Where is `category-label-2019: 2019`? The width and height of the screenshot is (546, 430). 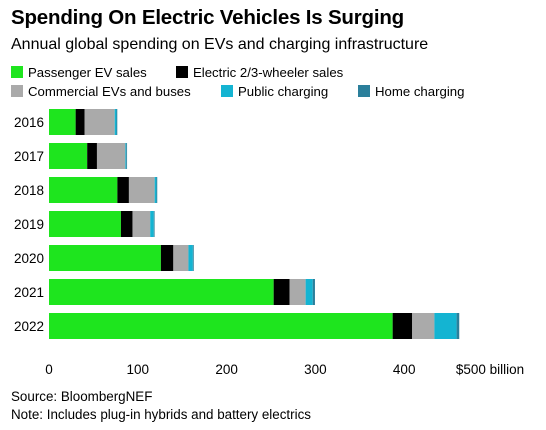 category-label-2019: 2019 is located at coordinates (29, 224).